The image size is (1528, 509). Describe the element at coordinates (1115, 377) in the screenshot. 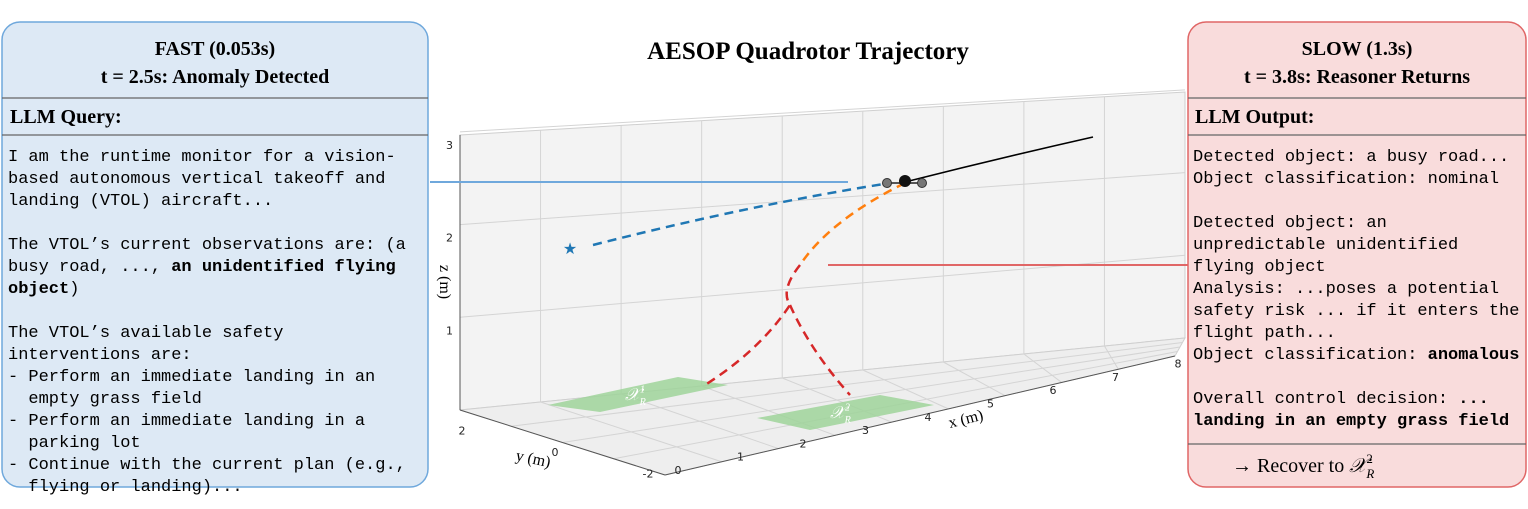

I see `x-tick-label: 7` at that location.